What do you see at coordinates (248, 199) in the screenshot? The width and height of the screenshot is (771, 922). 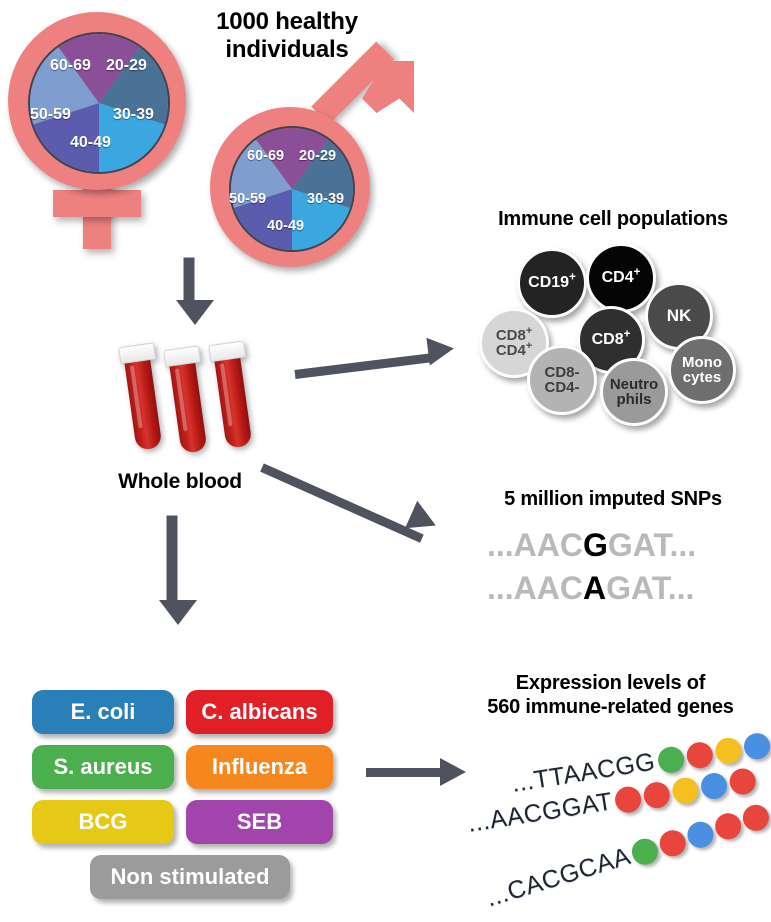 I see `pie-label-male-50-59: 50-59` at bounding box center [248, 199].